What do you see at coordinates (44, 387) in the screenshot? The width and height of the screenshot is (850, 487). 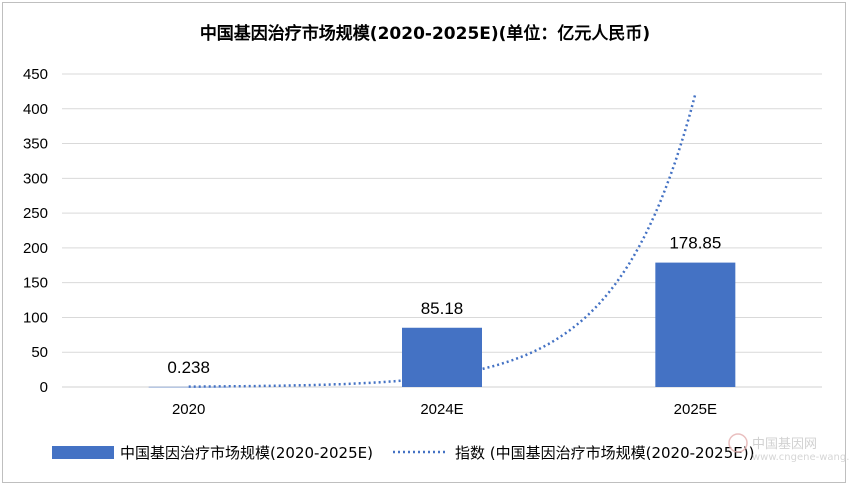 I see `y-tick-label: 0` at bounding box center [44, 387].